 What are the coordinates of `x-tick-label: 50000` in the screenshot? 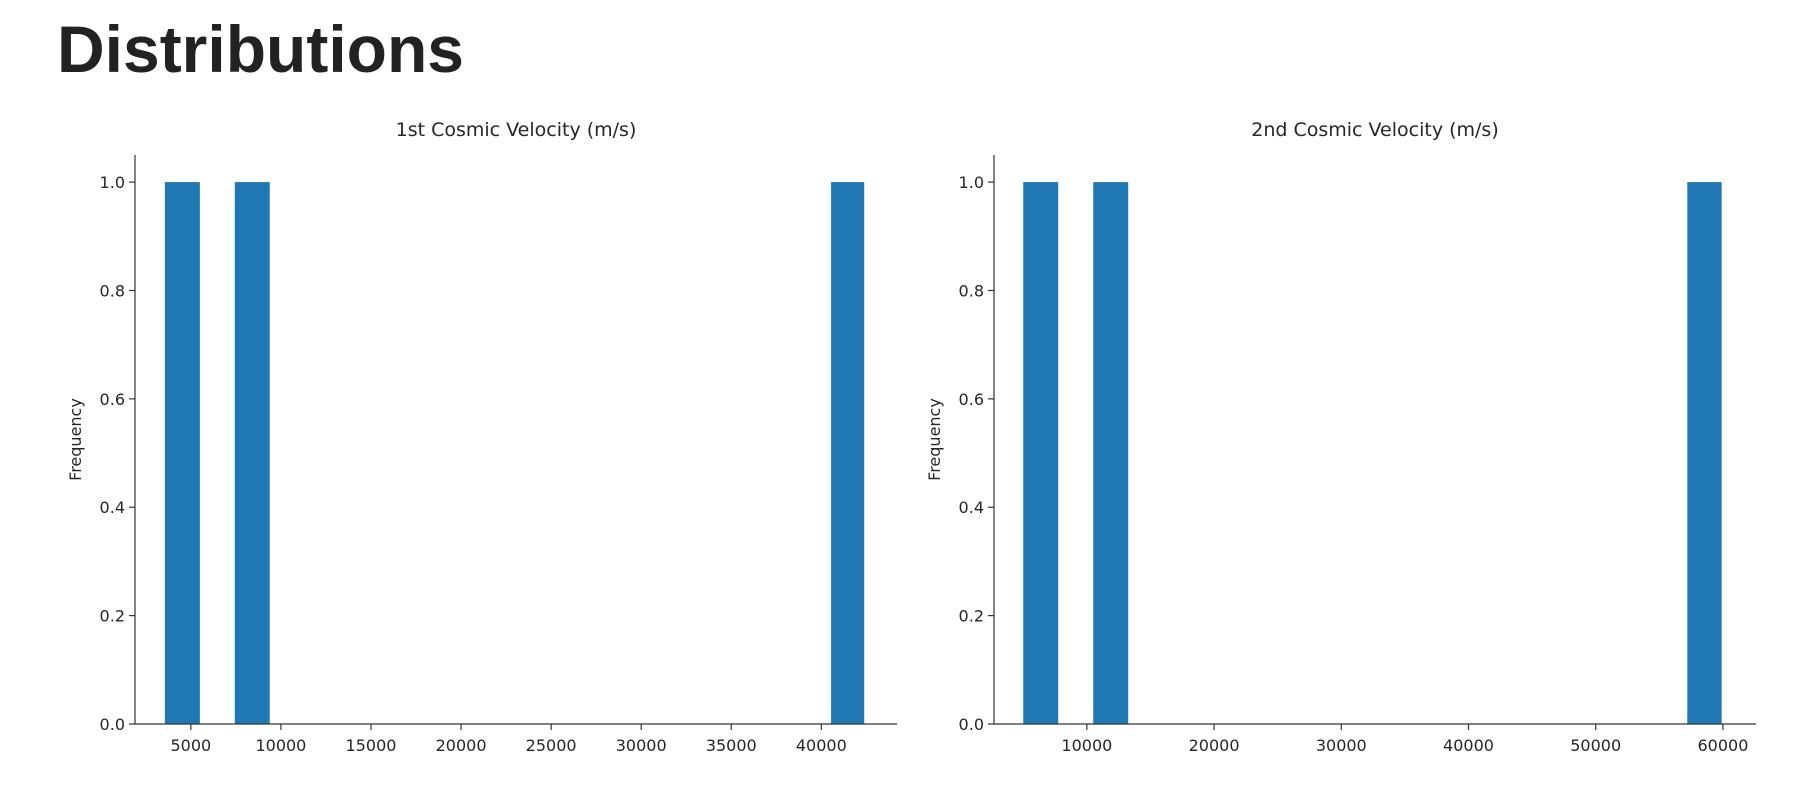 It's located at (1595, 745).